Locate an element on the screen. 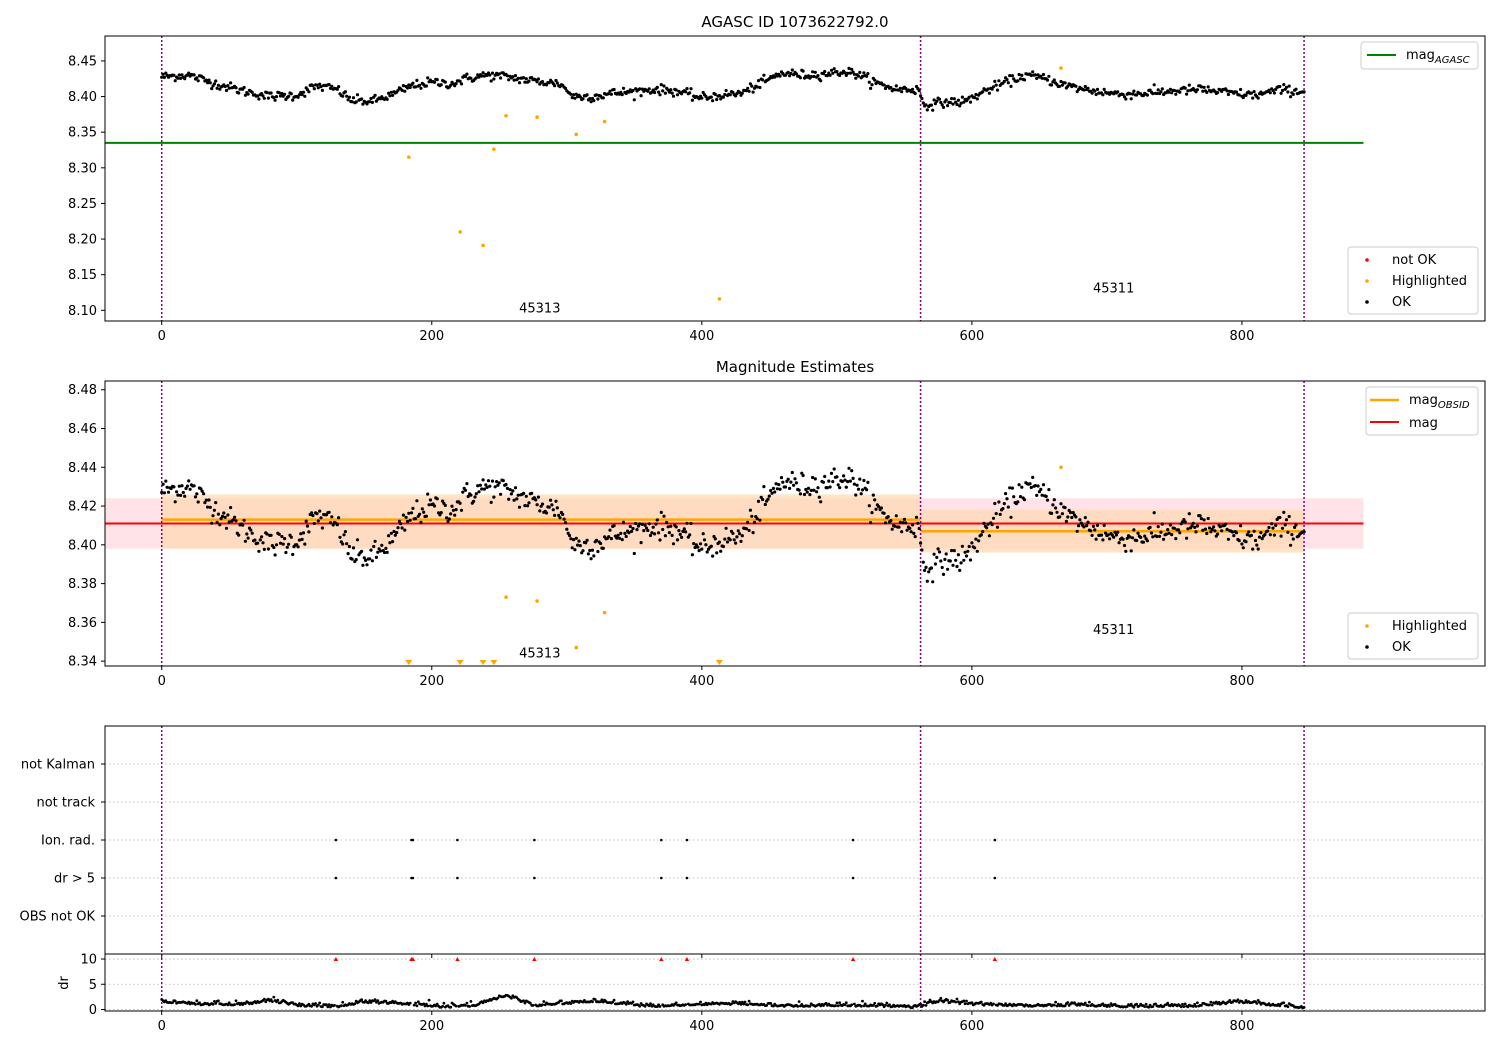 The width and height of the screenshot is (1500, 1050). dr-capped-marker is located at coordinates (995, 959).